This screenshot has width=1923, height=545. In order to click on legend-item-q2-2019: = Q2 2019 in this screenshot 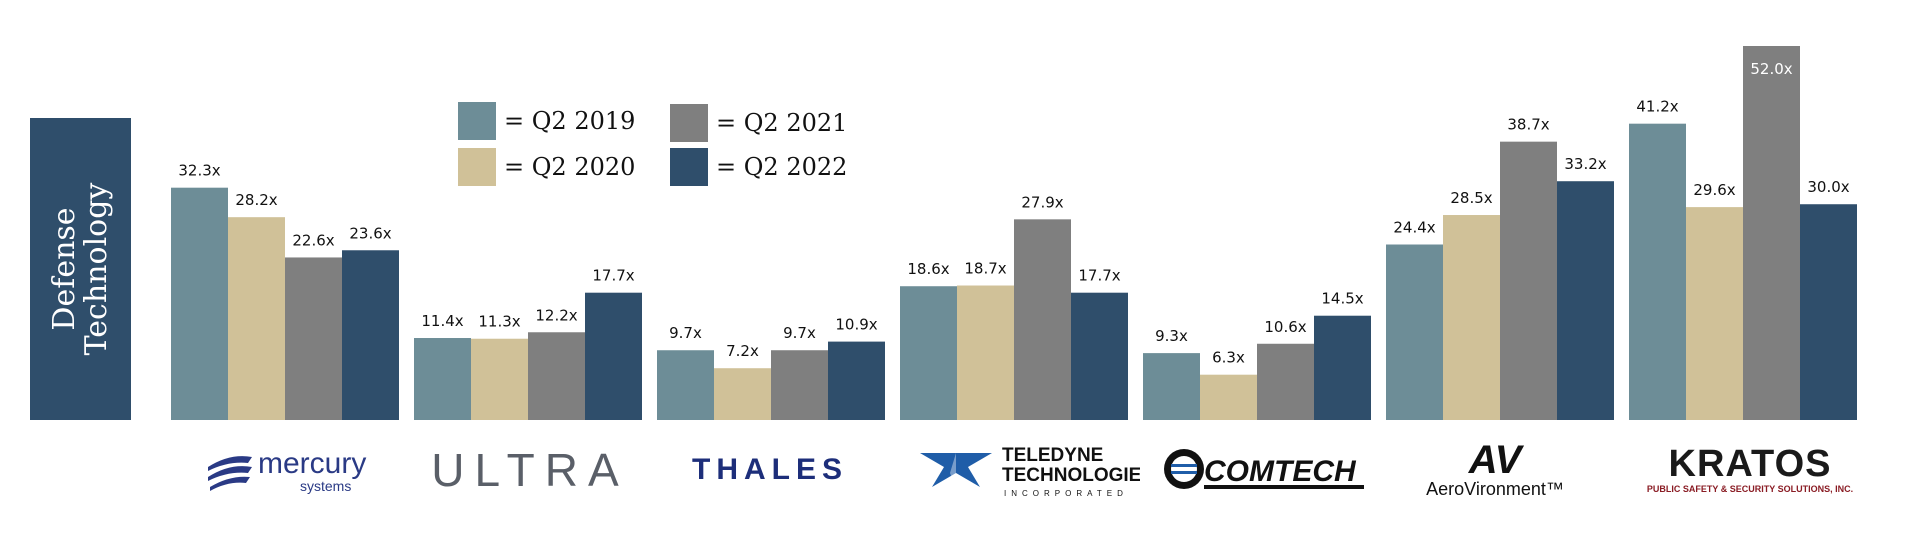, I will do `click(546, 121)`.